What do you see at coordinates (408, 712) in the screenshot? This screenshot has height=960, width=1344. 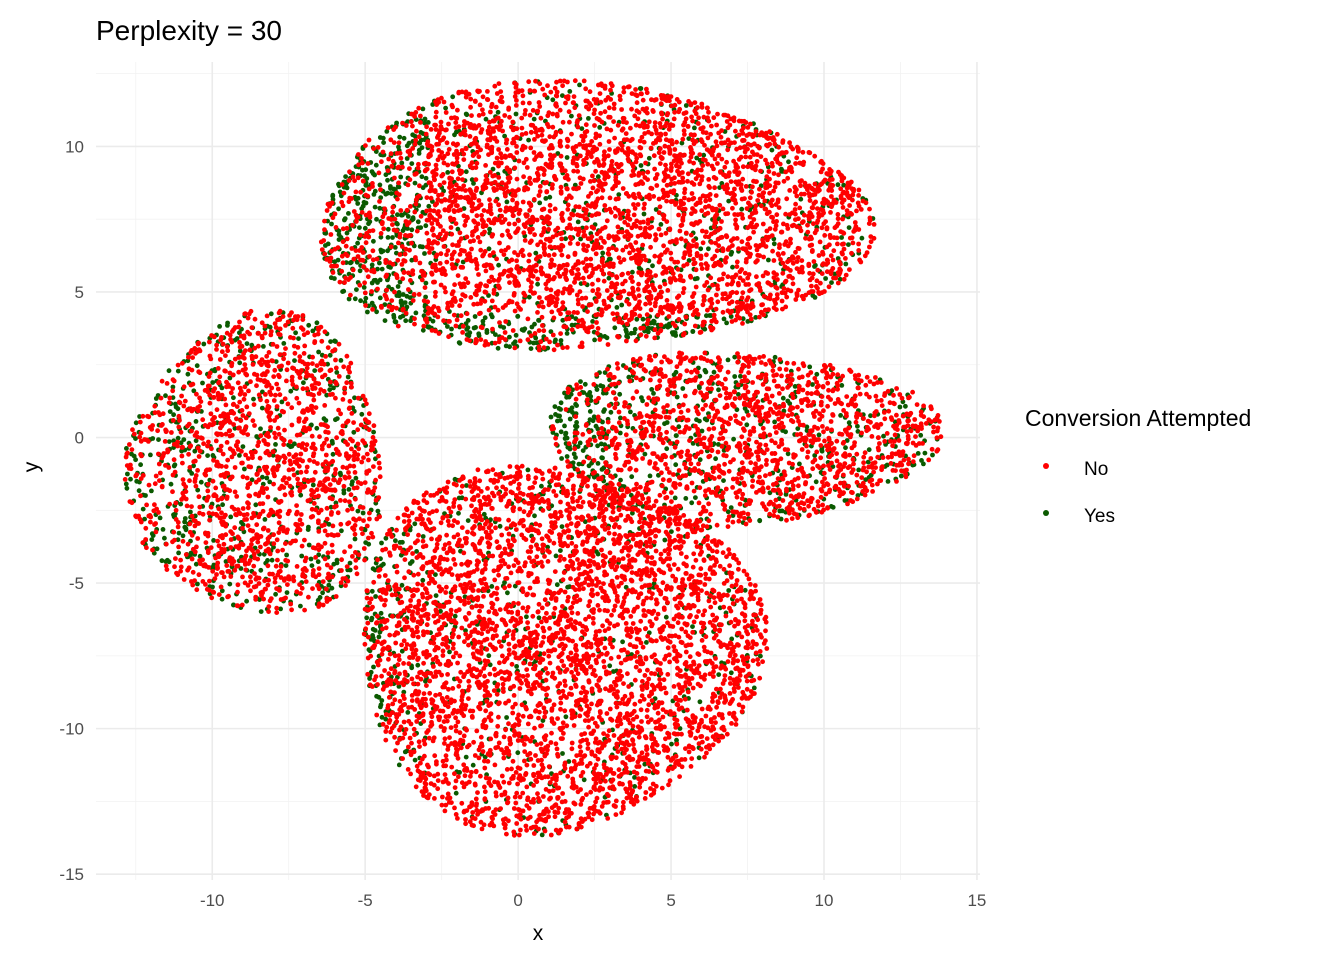 I see `point-yes-1986` at bounding box center [408, 712].